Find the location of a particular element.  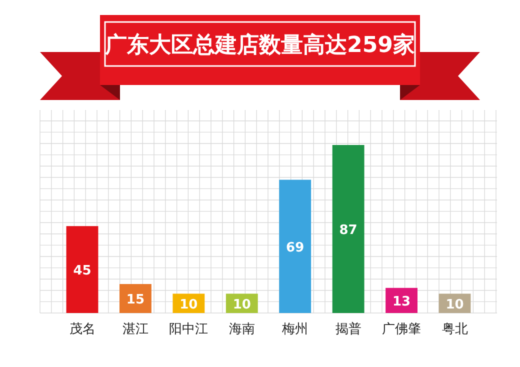

data-label: 45 is located at coordinates (82, 271).